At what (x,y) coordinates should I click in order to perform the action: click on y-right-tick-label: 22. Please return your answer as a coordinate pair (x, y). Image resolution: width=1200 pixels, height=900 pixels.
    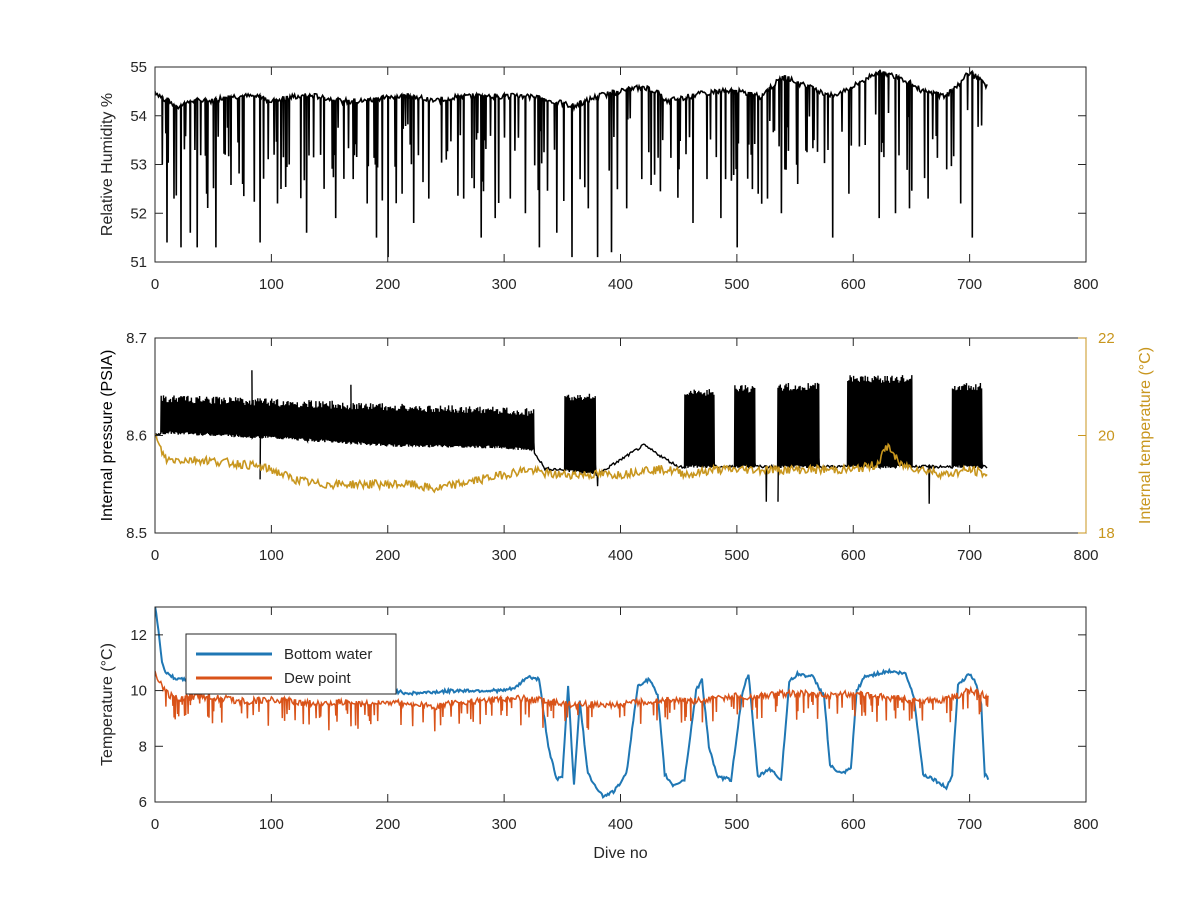
    Looking at the image, I should click on (1106, 338).